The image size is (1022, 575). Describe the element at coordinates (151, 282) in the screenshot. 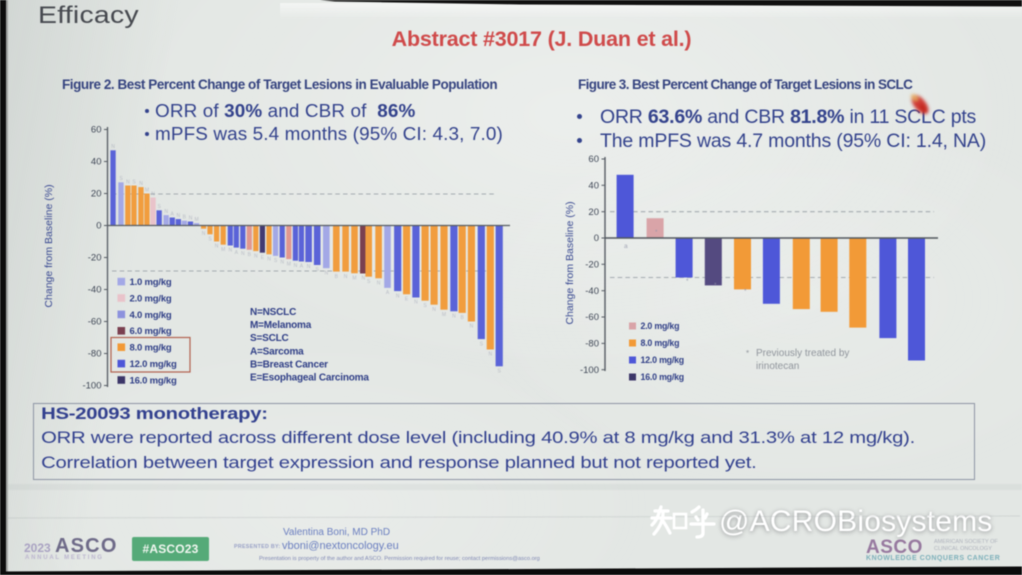

I see `svg-text: 1.0 mg/kg` at that location.